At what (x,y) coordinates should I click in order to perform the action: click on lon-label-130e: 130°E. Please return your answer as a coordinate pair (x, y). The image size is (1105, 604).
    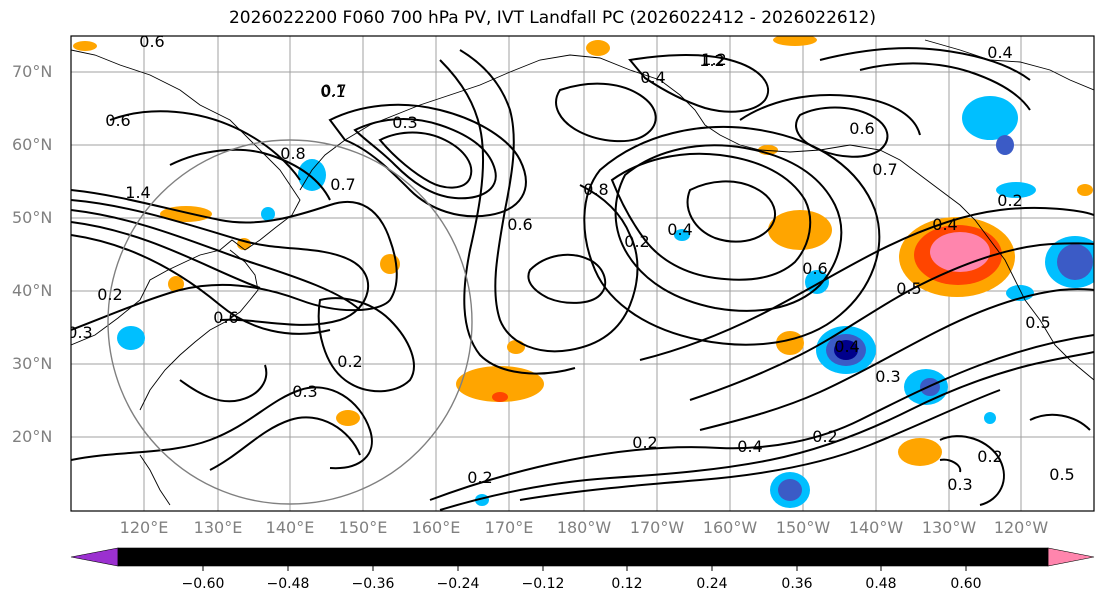
    Looking at the image, I should click on (218, 527).